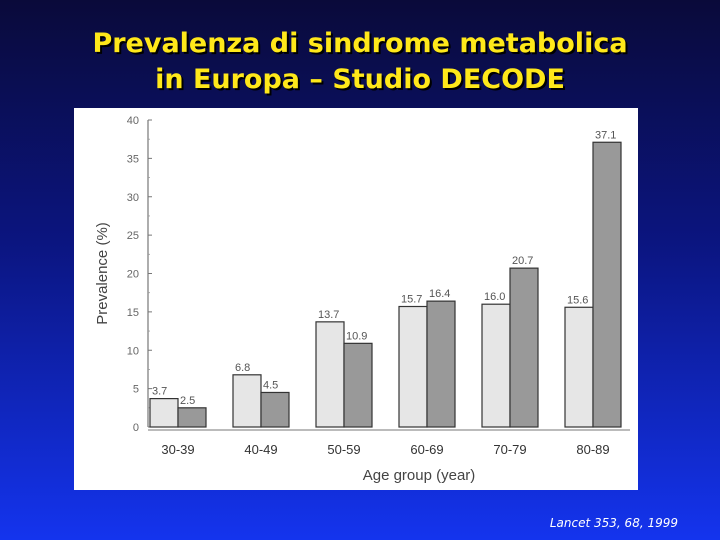  I want to click on data-label: 15.6, so click(577, 300).